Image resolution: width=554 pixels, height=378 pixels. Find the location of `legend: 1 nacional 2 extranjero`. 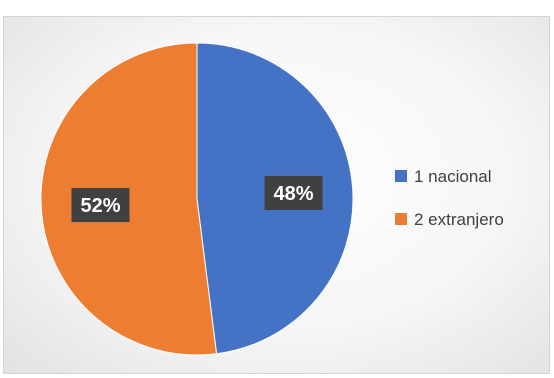

legend: 1 nacional 2 extranjero is located at coordinates (449, 198).